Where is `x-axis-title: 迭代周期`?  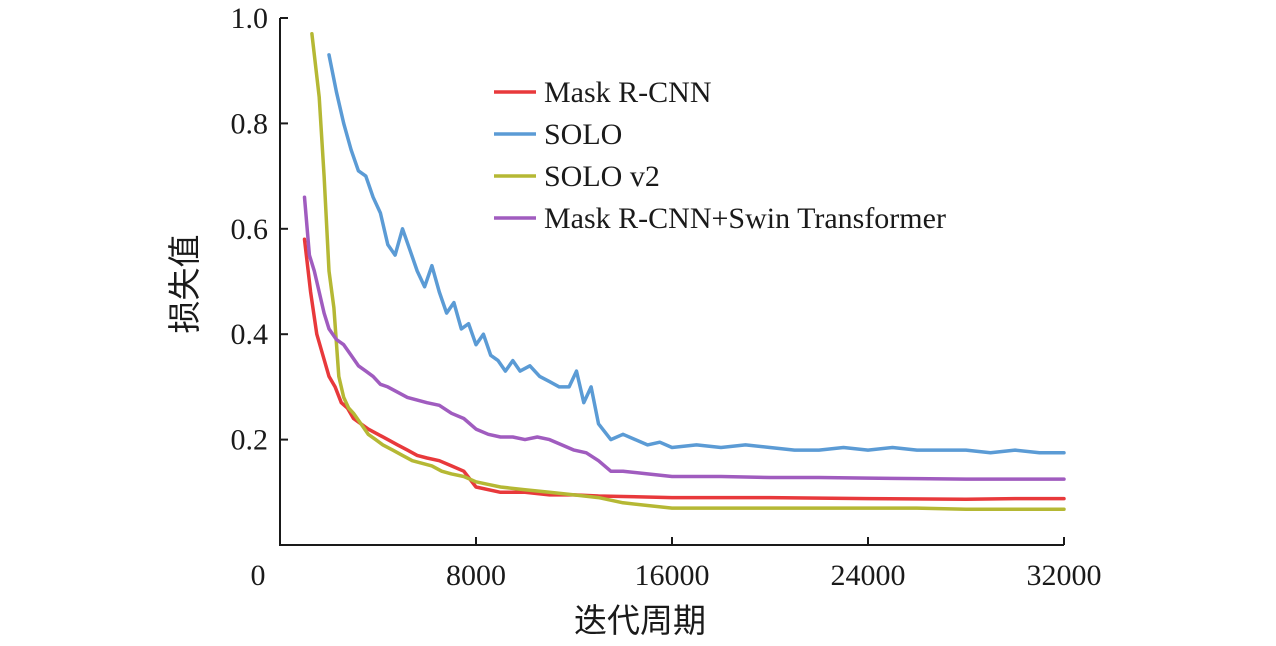
x-axis-title: 迭代周期 is located at coordinates (640, 620).